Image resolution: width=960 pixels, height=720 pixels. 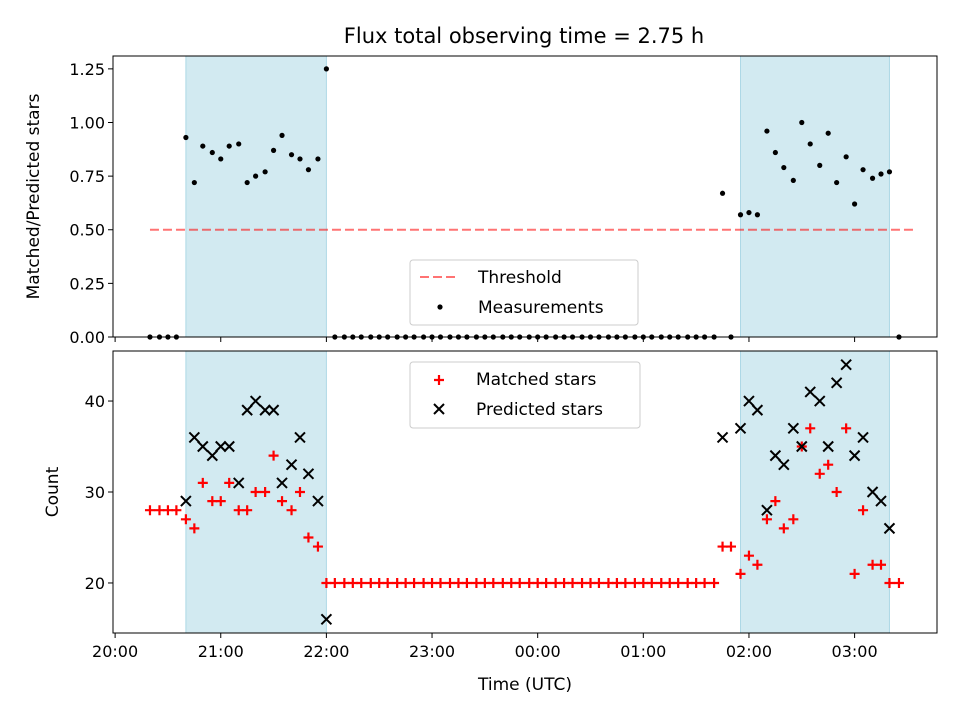 I want to click on x-tick-label: 20:00, so click(x=115, y=651).